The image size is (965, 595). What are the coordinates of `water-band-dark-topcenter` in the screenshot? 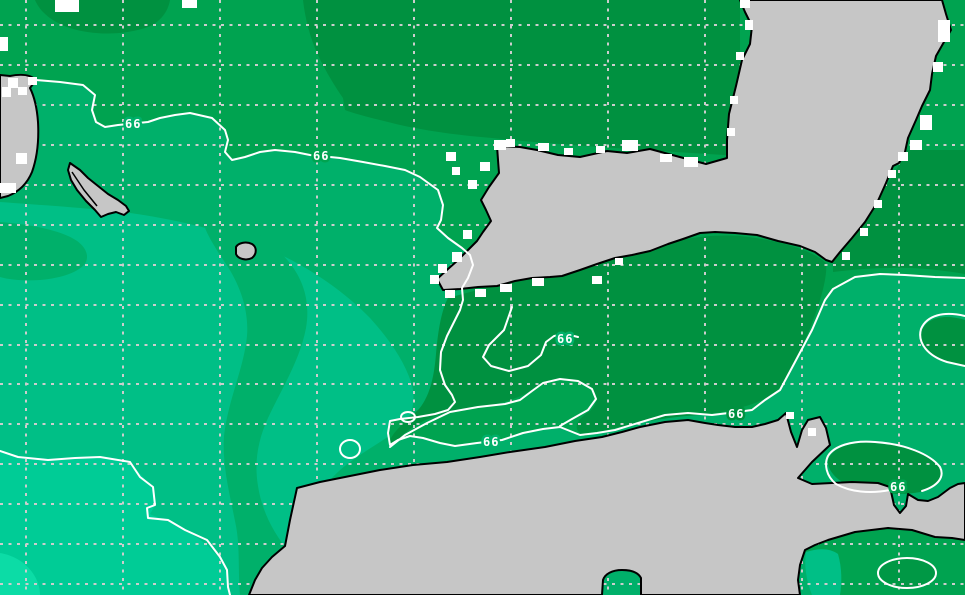 It's located at (521, 78).